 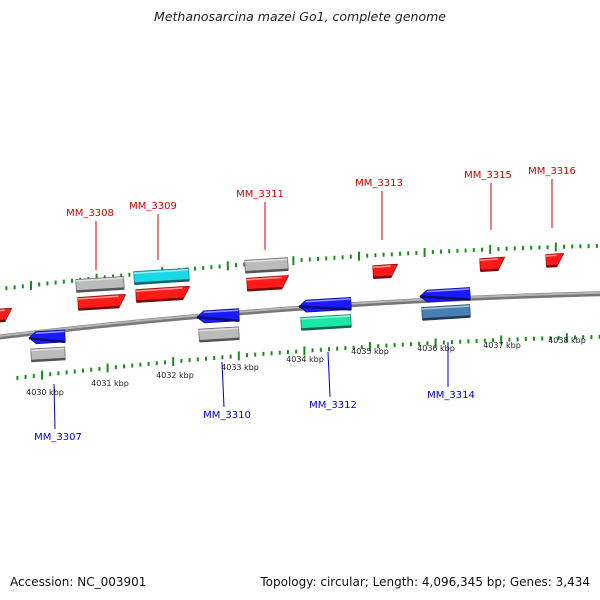 What do you see at coordinates (227, 415) in the screenshot?
I see `label-mm3310: MM_3310` at bounding box center [227, 415].